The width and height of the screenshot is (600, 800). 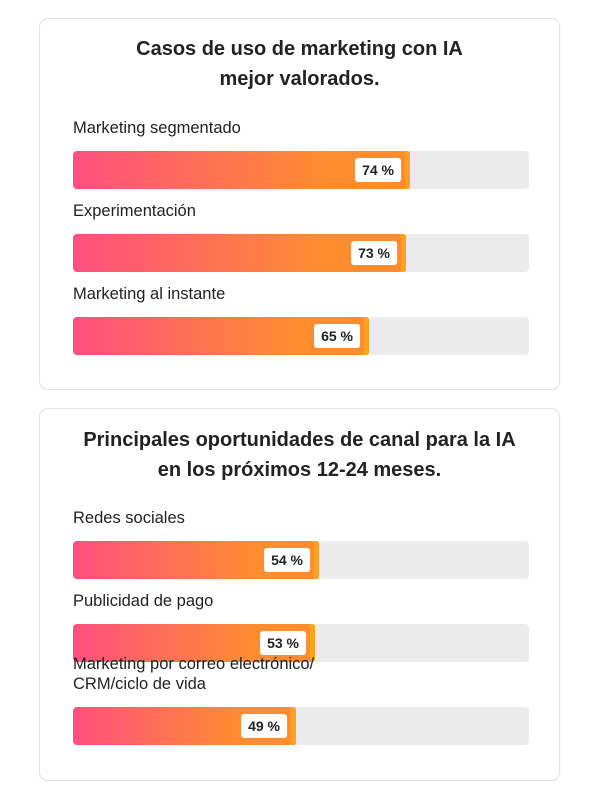 What do you see at coordinates (299, 49) in the screenshot?
I see `chart-title-line: Casos de uso de marketing con IA` at bounding box center [299, 49].